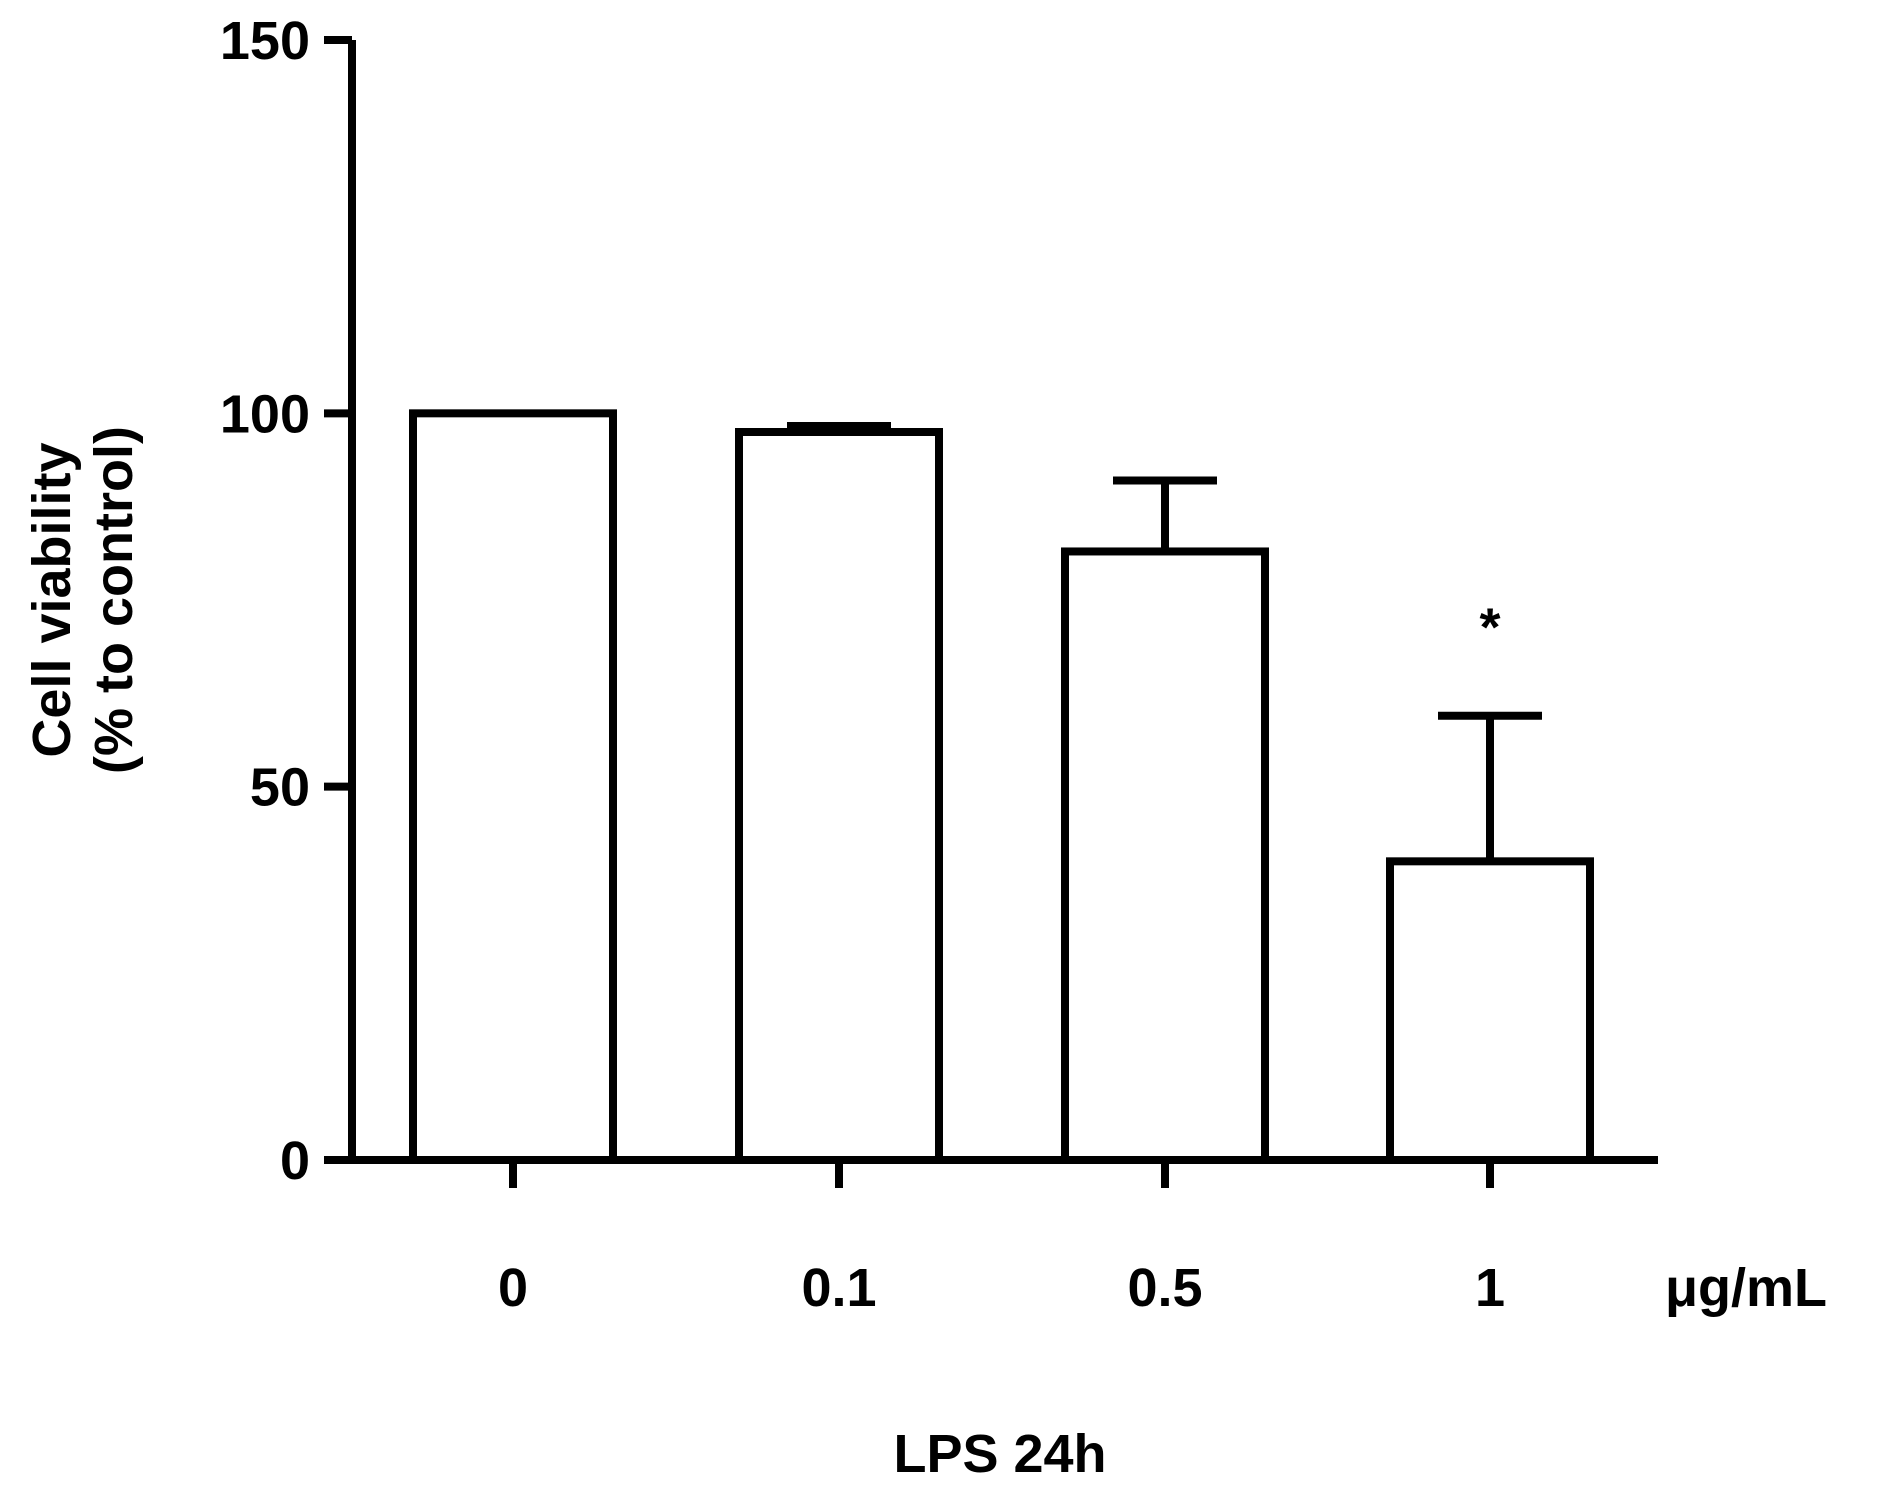 The width and height of the screenshot is (1899, 1490). I want to click on y-axis-title-line1: Cell viability, so click(52, 599).